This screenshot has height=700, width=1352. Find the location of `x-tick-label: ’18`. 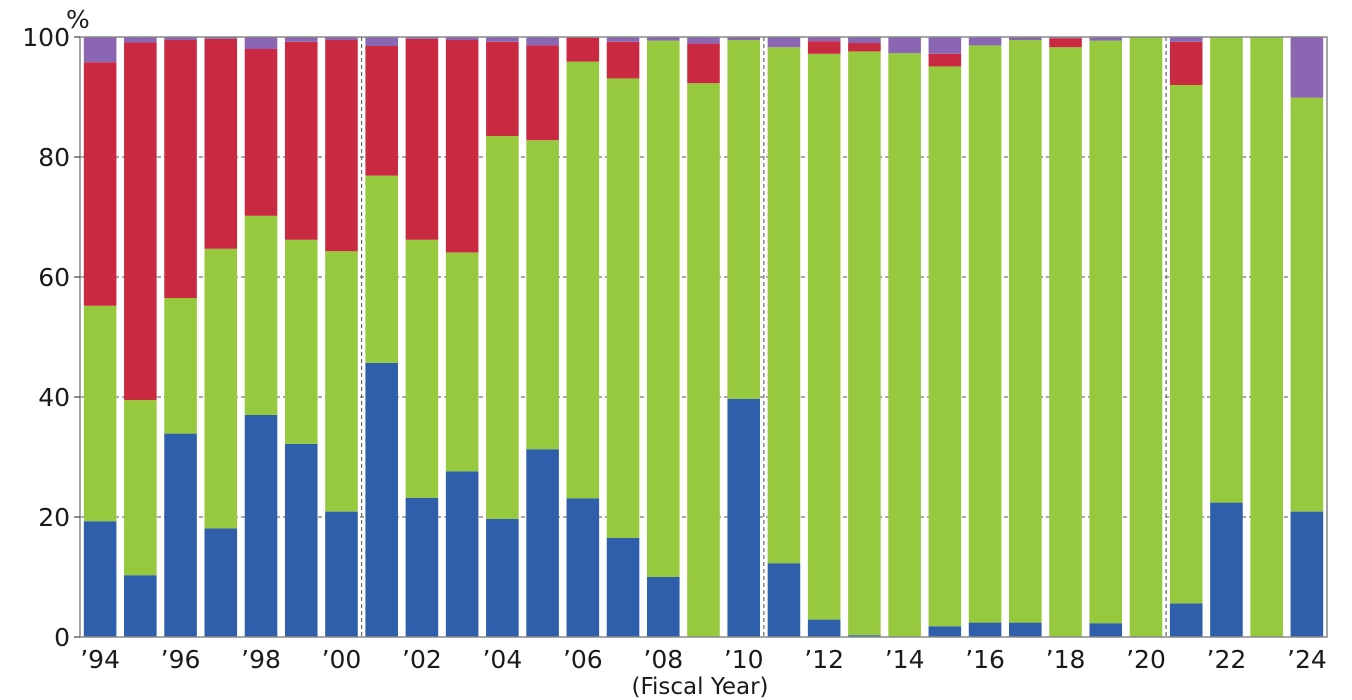

x-tick-label: ’18 is located at coordinates (1066, 659).